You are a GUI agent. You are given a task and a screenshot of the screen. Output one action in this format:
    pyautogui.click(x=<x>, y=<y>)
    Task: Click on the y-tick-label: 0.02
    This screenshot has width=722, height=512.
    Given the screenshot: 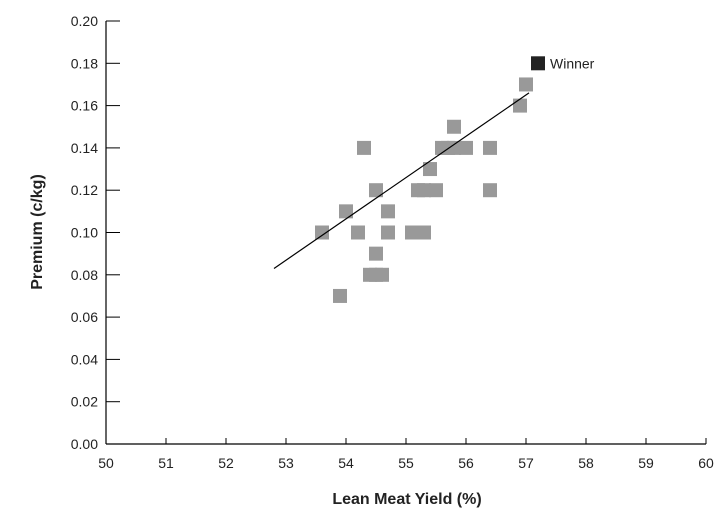 What is the action you would take?
    pyautogui.click(x=84, y=402)
    